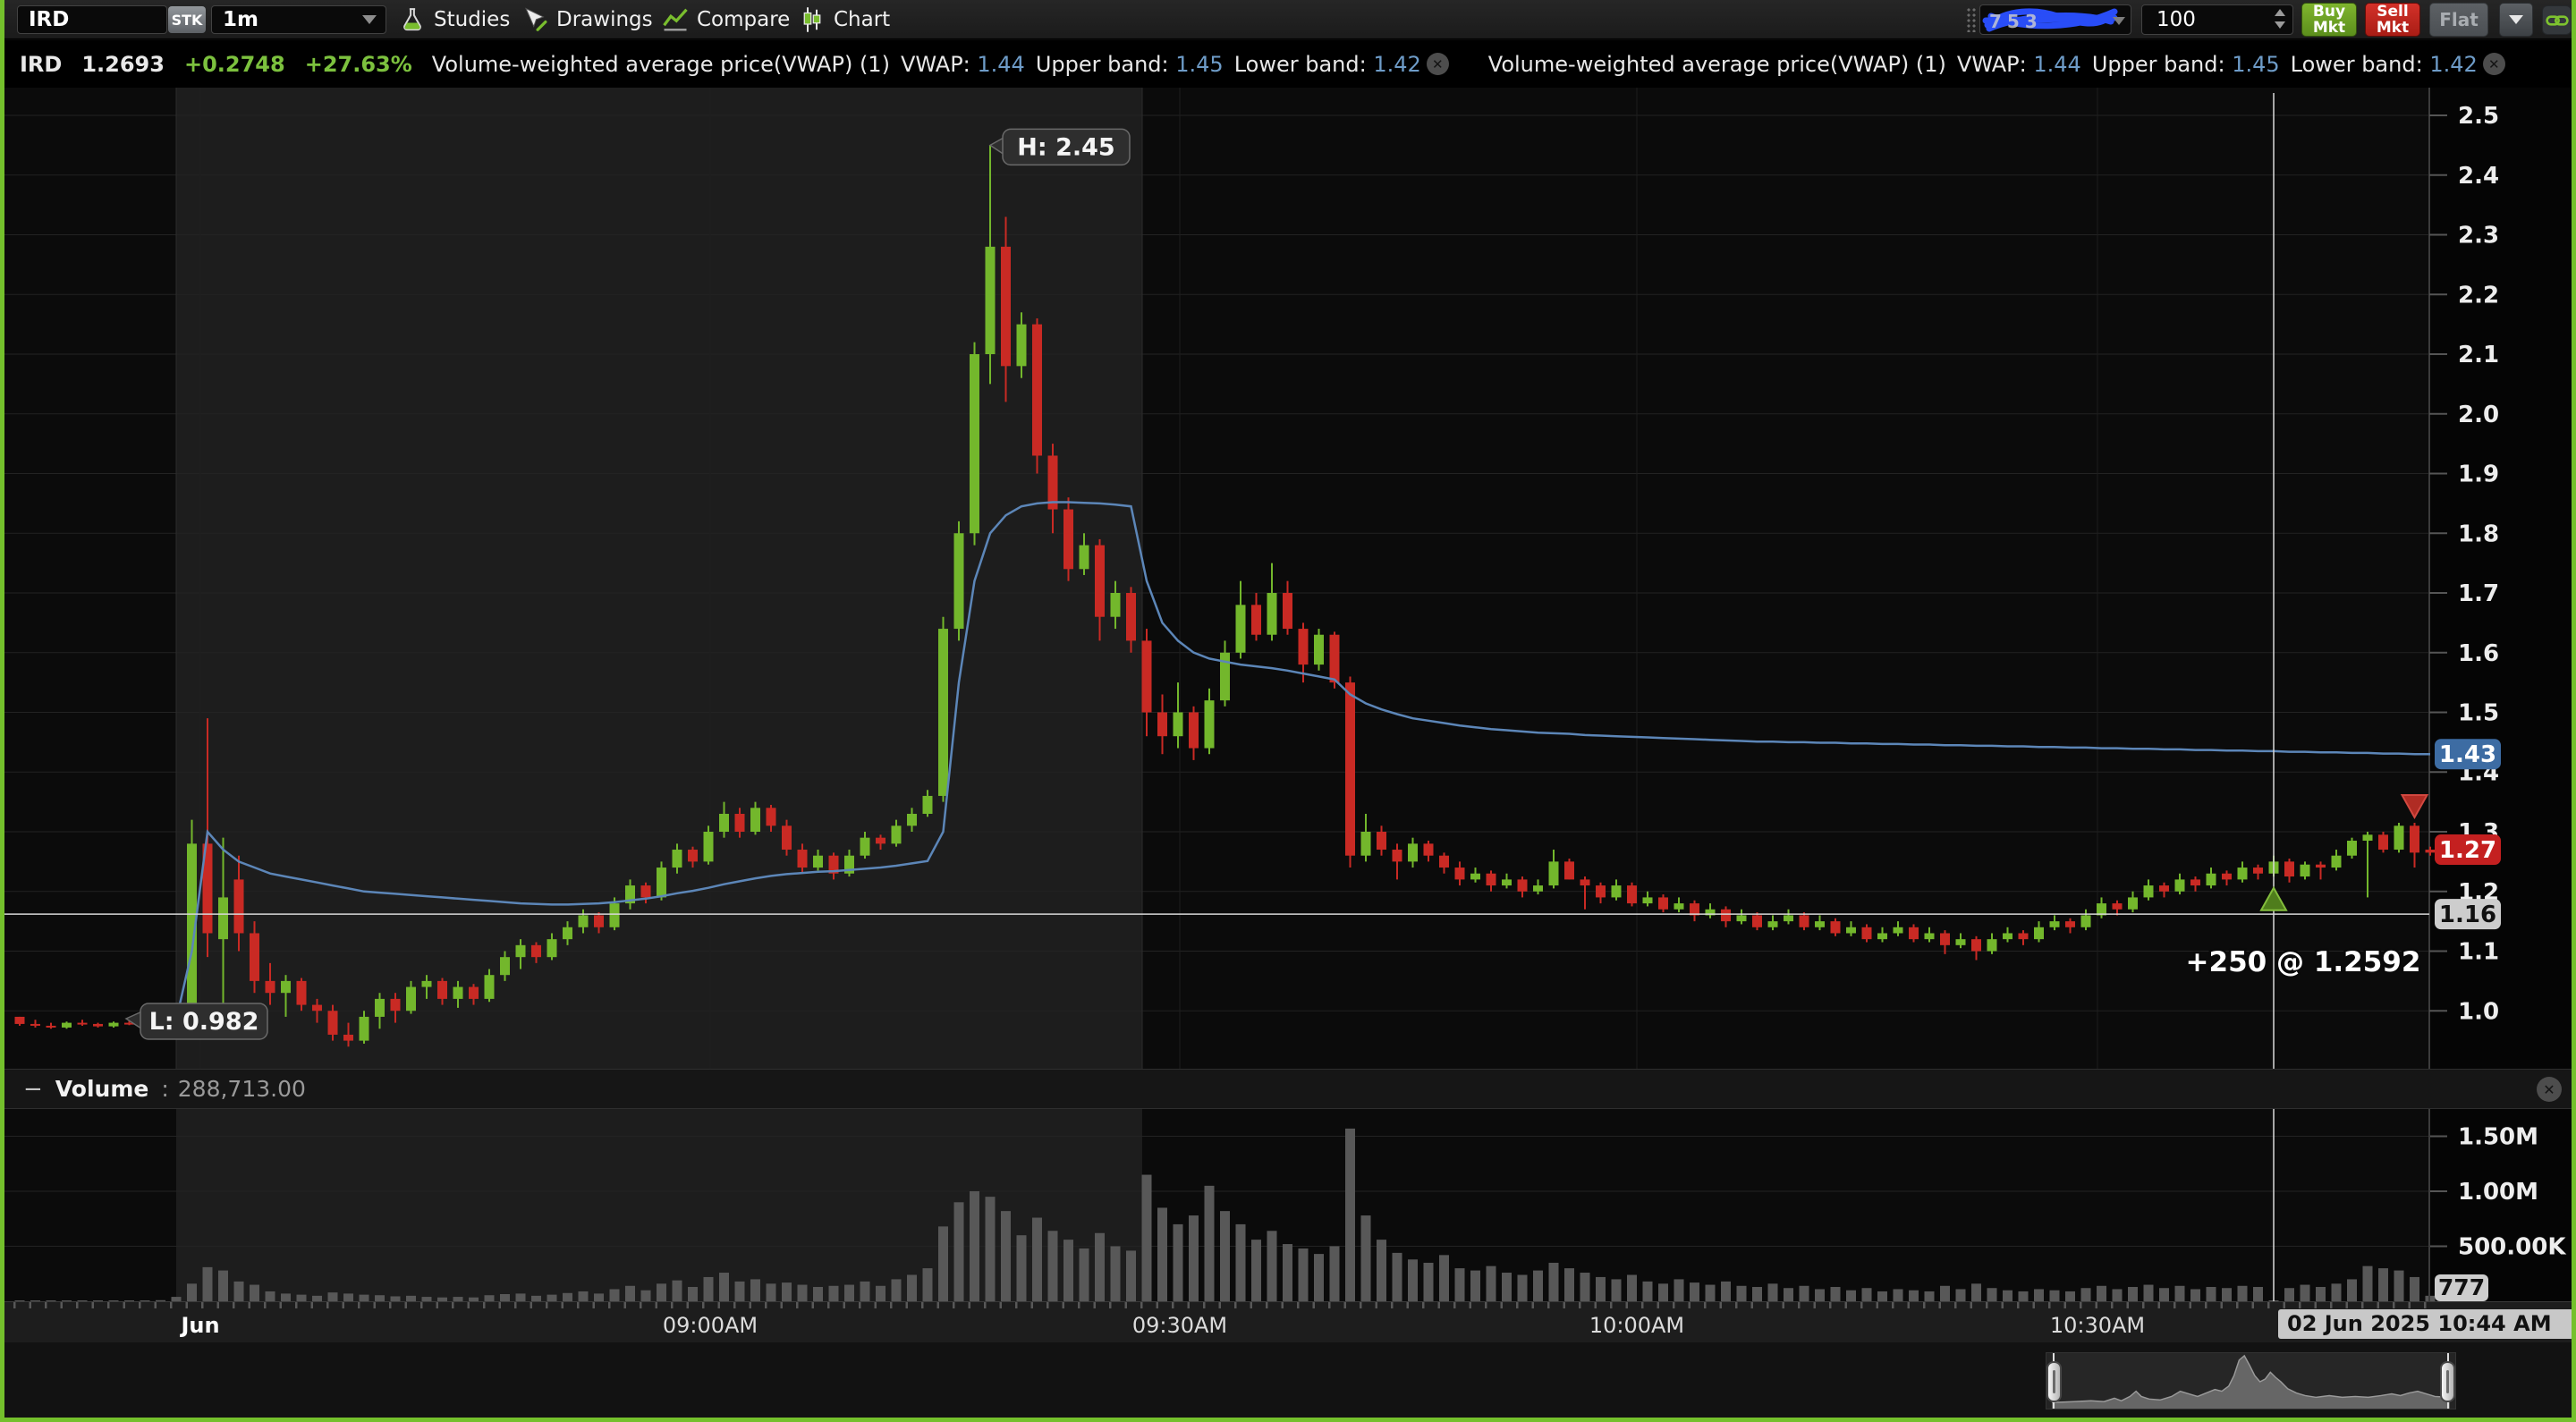  I want to click on step-up-icon, so click(2280, 12).